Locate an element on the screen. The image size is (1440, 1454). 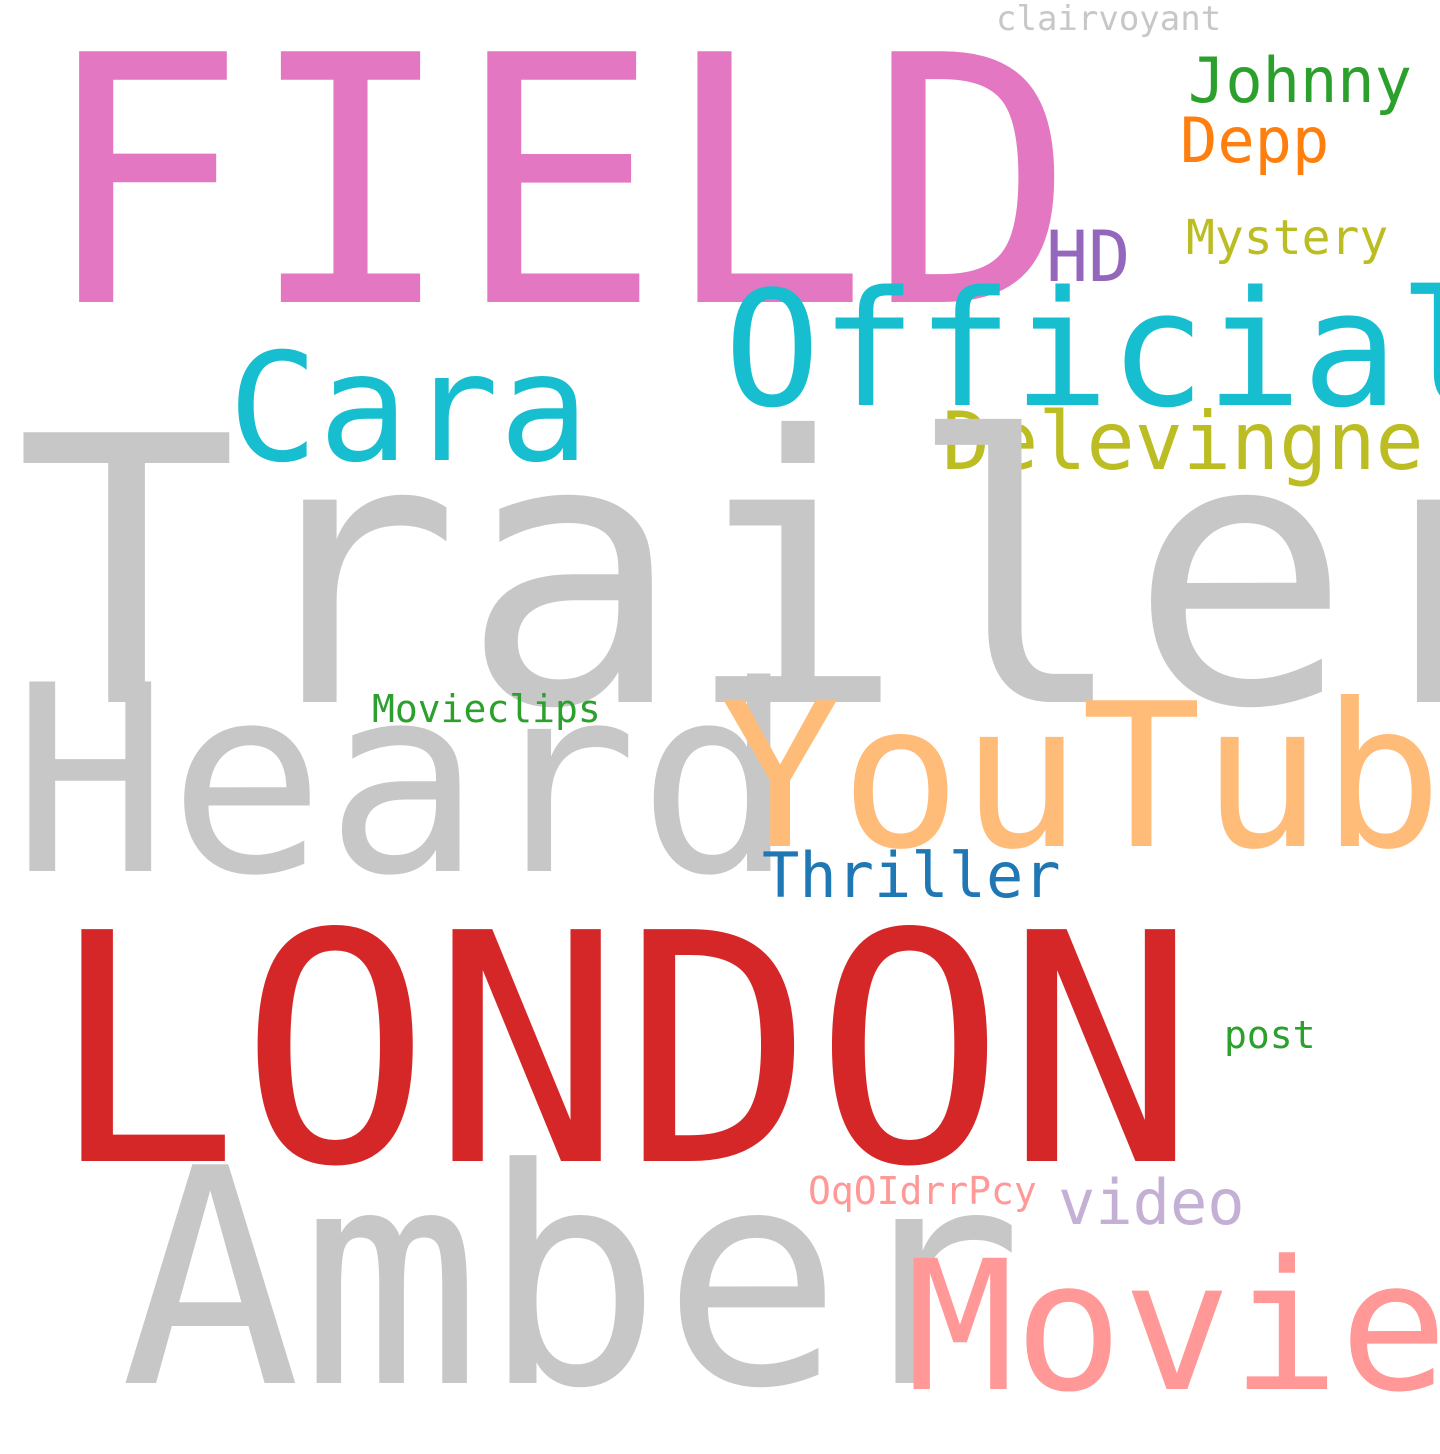
word-movie: Movie is located at coordinates (1173, 1327).